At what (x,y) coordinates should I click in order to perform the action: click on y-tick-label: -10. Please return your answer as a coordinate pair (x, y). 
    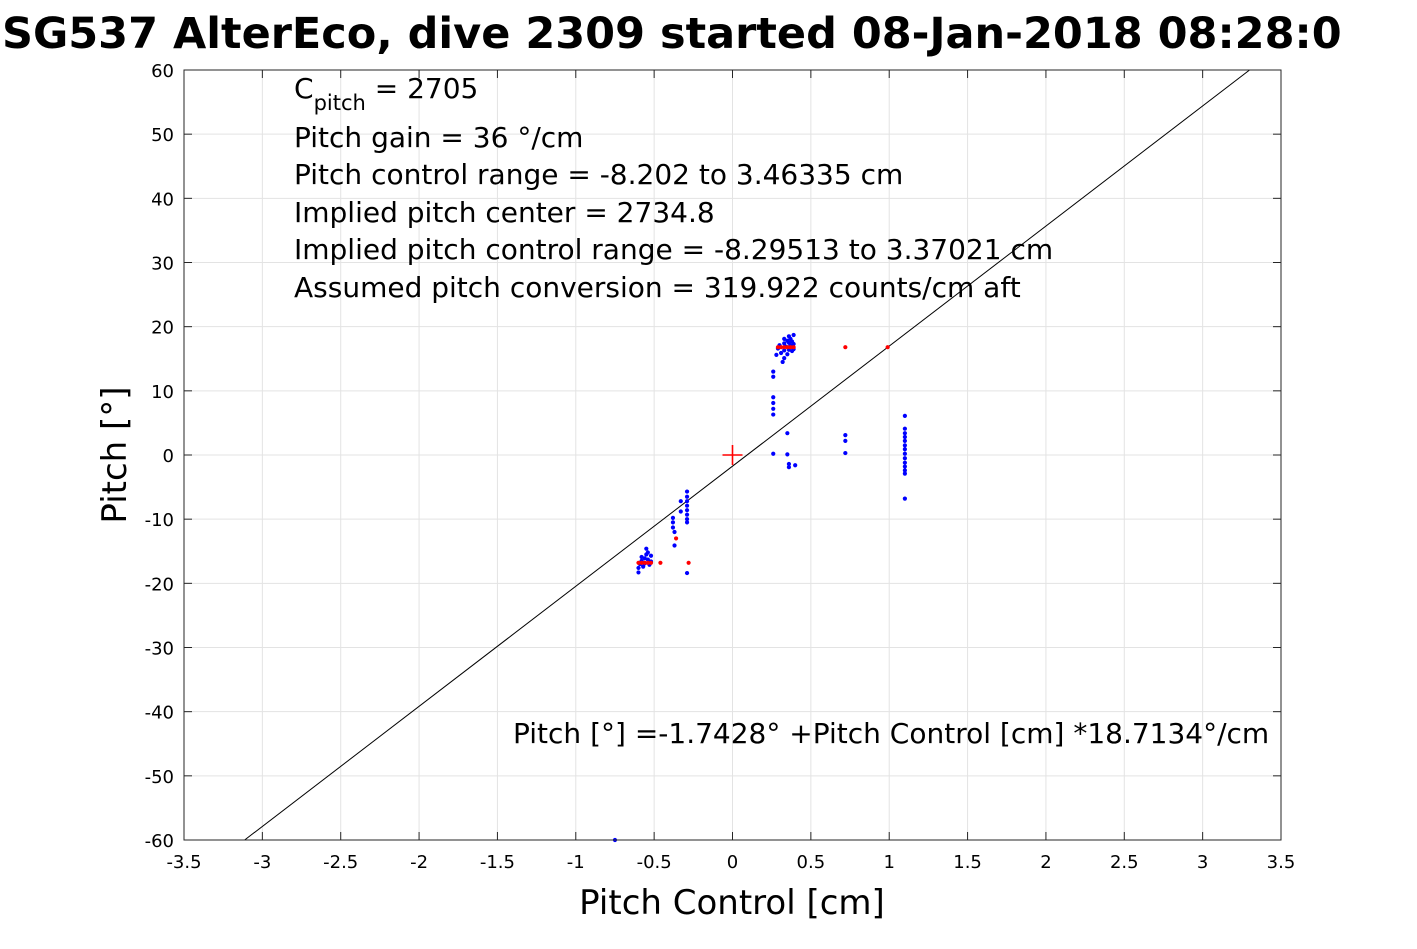
    Looking at the image, I should click on (159, 520).